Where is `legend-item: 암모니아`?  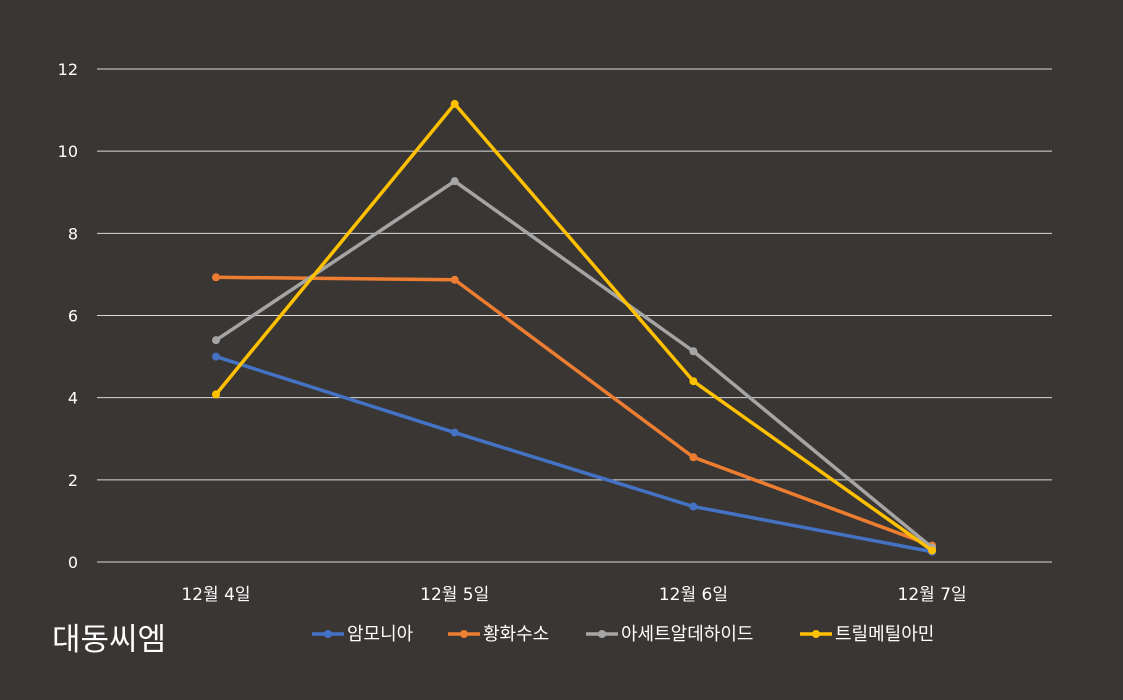 legend-item: 암모니아 is located at coordinates (363, 634).